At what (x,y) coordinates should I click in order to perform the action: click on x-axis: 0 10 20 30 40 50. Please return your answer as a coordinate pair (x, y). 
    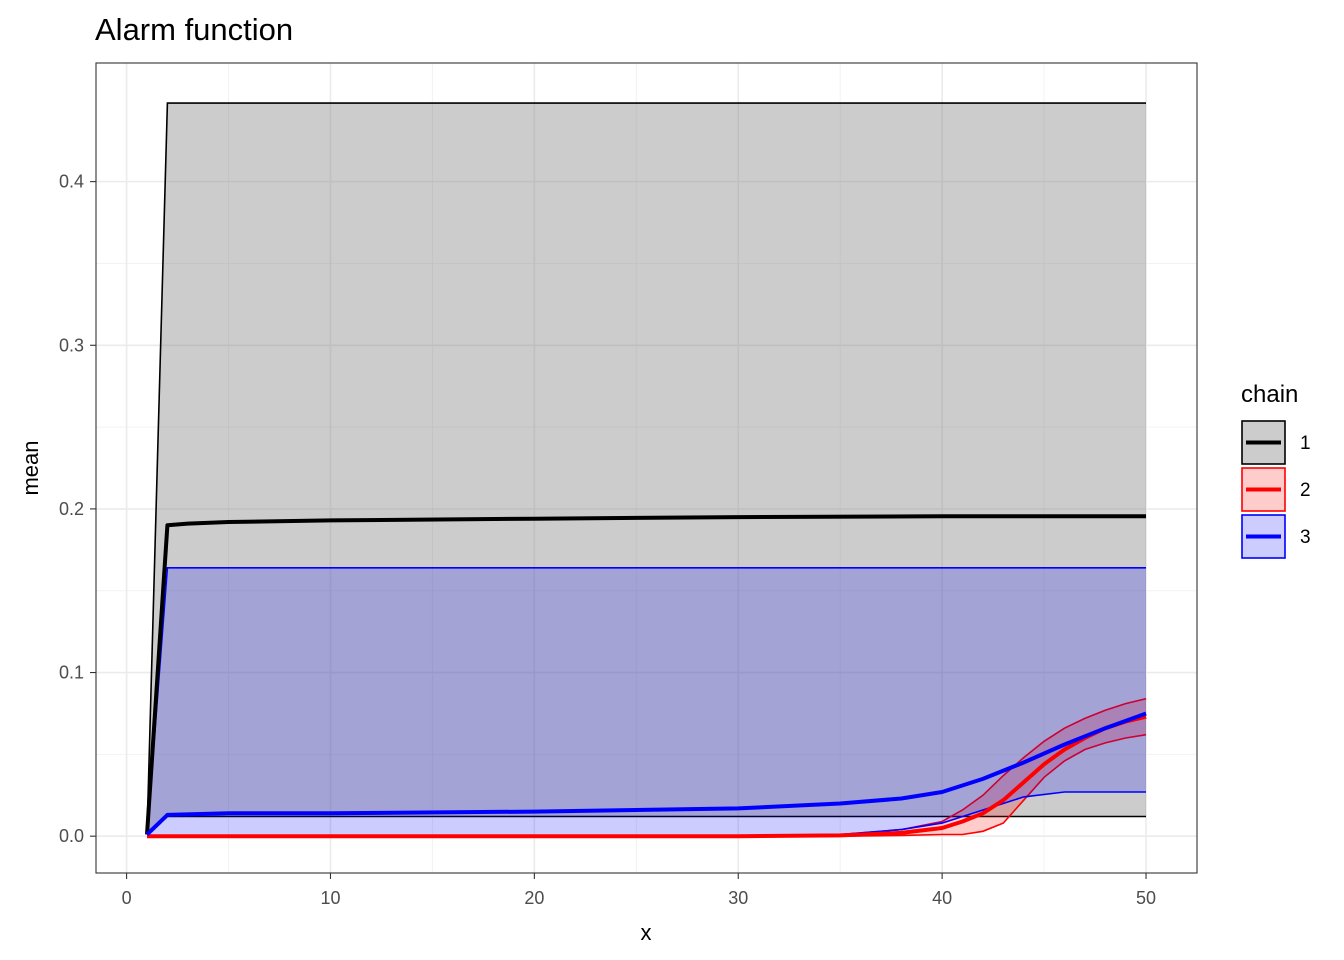
    Looking at the image, I should click on (639, 890).